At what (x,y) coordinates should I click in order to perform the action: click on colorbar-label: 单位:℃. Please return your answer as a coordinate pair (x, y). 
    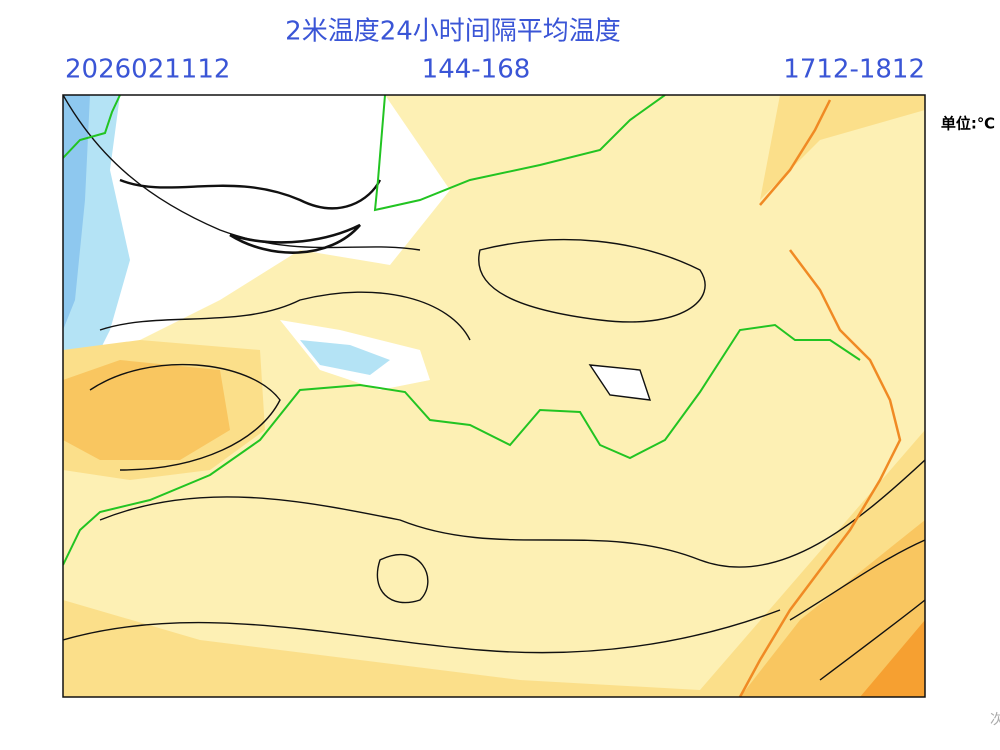
    Looking at the image, I should click on (968, 124).